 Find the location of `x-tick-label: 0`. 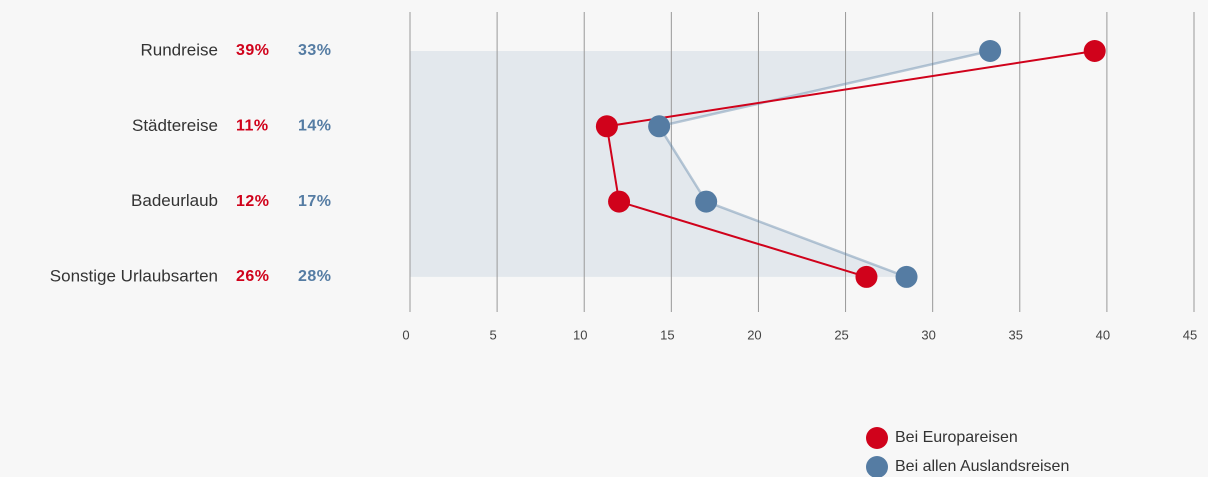

x-tick-label: 0 is located at coordinates (405, 334).